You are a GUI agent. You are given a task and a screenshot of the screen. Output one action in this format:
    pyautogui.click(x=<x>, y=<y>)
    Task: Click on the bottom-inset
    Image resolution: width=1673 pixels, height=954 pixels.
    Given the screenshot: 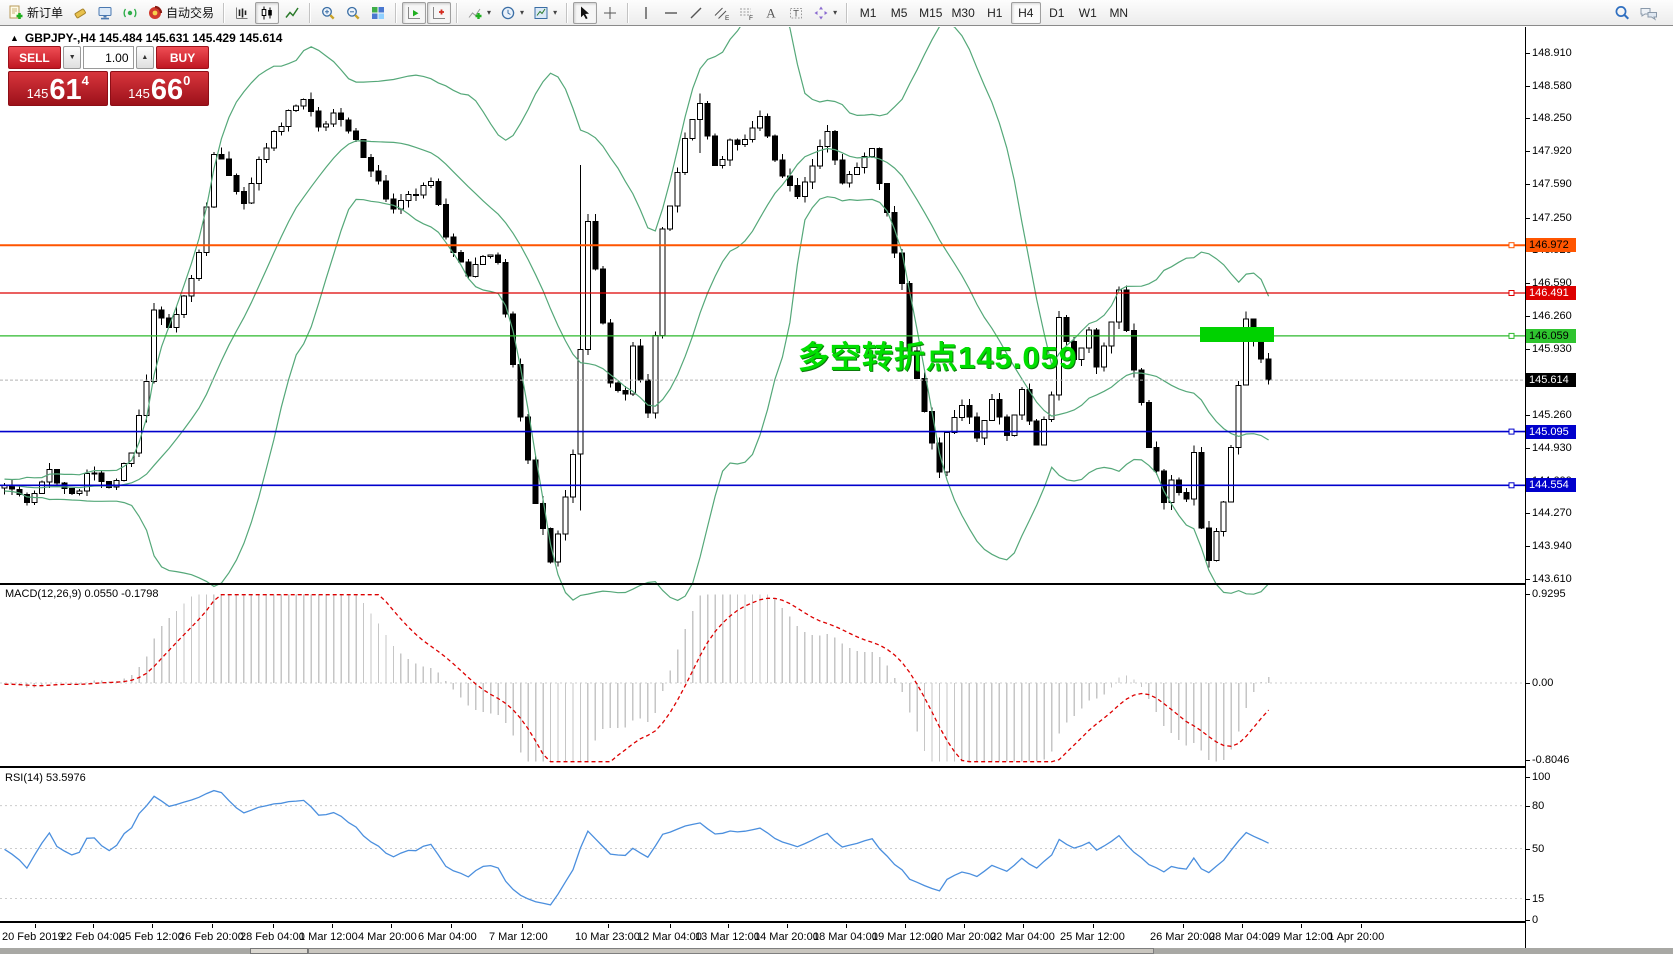 What is the action you would take?
    pyautogui.click(x=731, y=951)
    